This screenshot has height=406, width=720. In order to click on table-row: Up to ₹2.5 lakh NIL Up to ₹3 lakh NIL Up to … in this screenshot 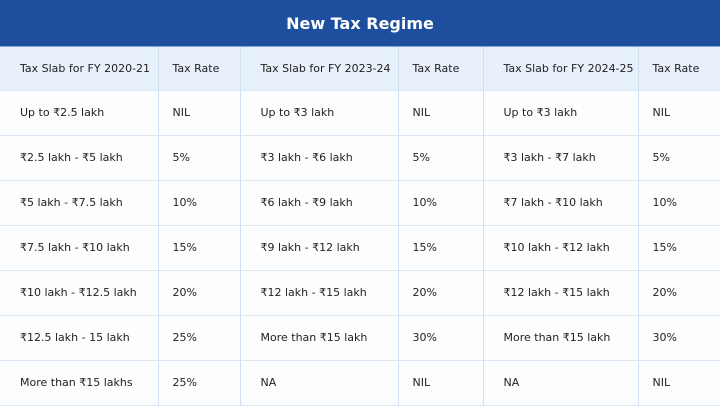, I will do `click(360, 113)`.